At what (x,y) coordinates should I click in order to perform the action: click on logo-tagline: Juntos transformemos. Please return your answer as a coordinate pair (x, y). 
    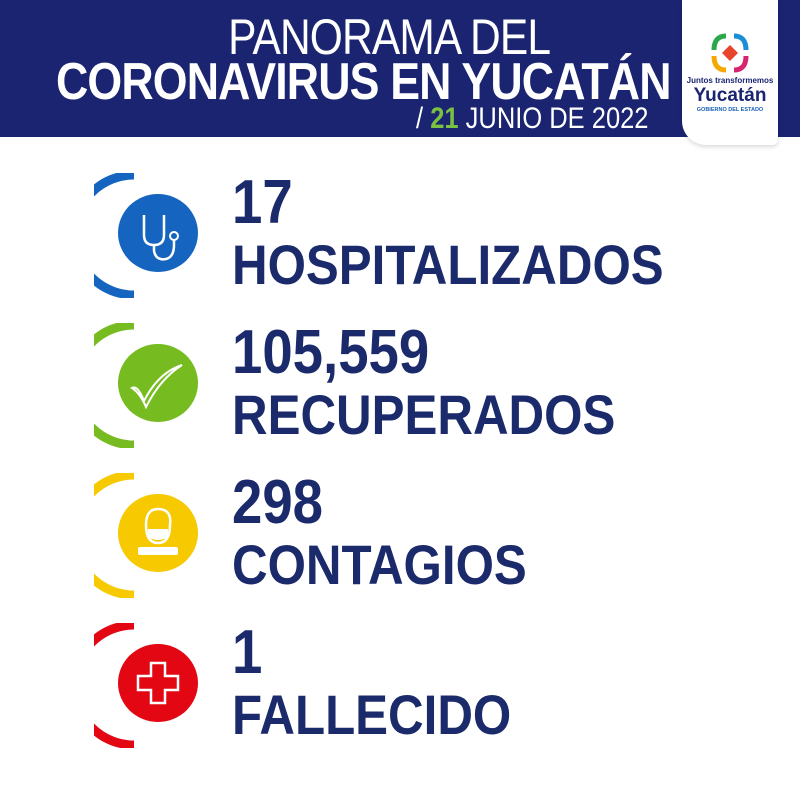
    Looking at the image, I should click on (730, 80).